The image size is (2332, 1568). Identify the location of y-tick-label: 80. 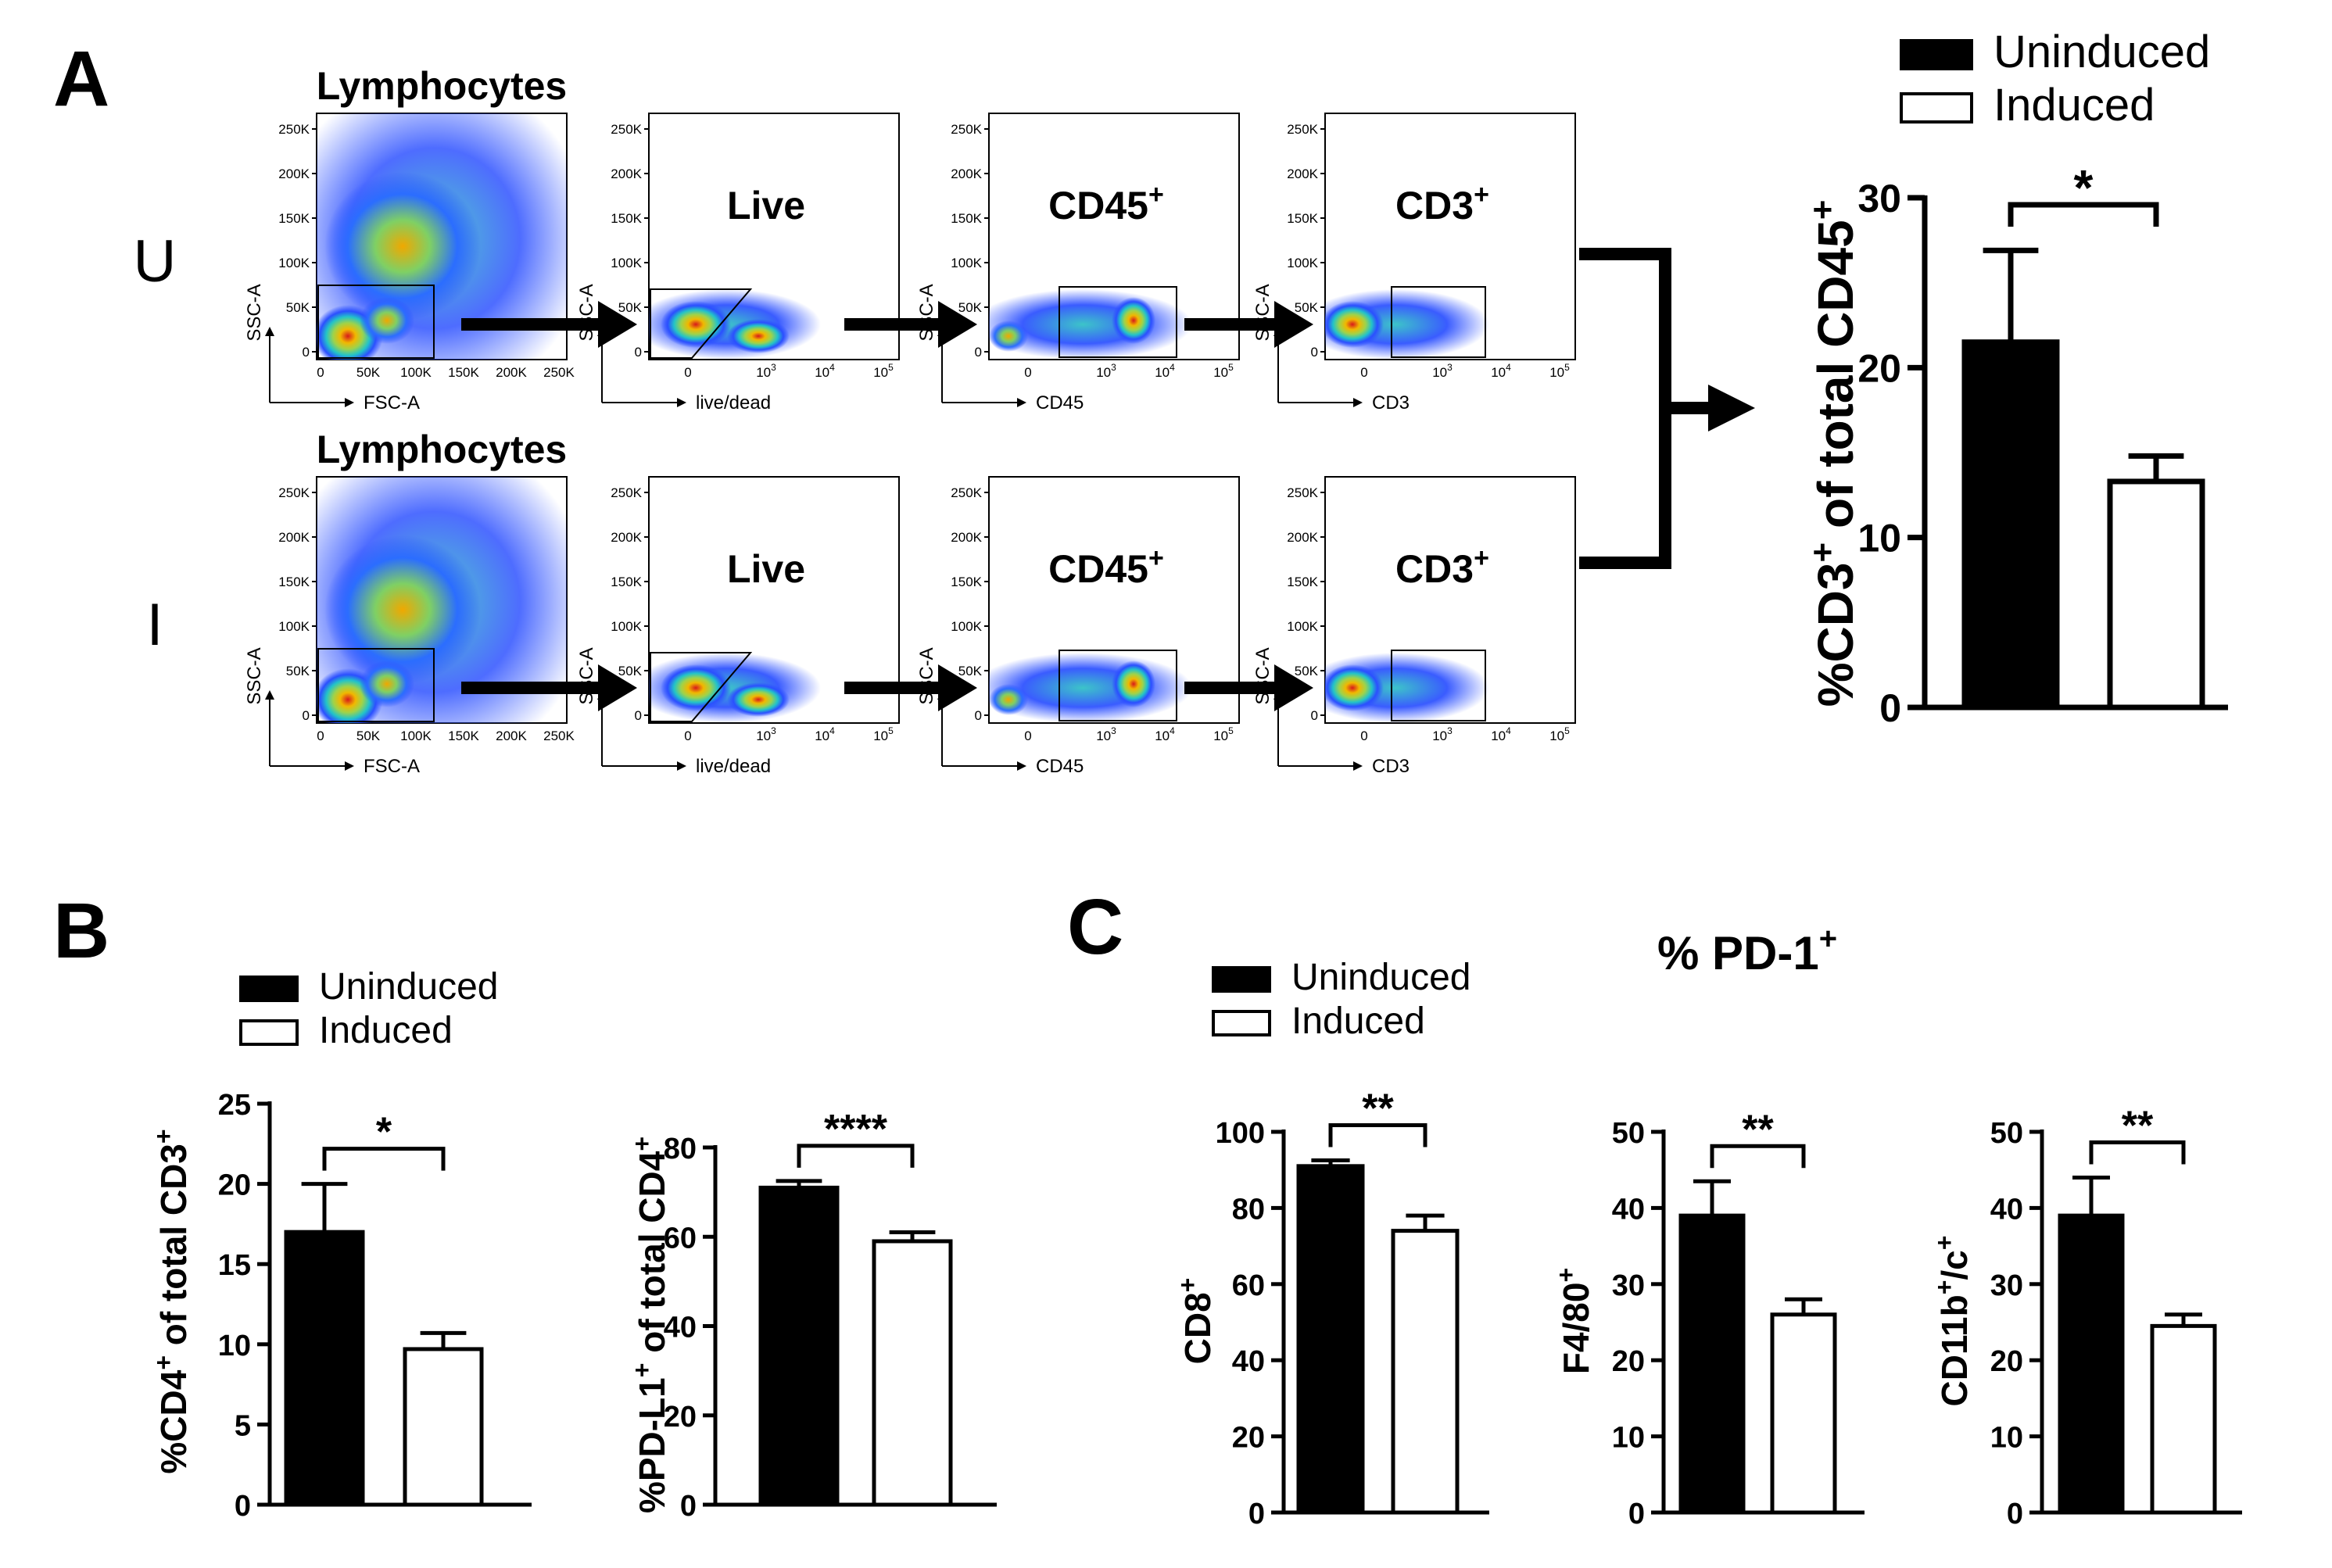
(680, 1149).